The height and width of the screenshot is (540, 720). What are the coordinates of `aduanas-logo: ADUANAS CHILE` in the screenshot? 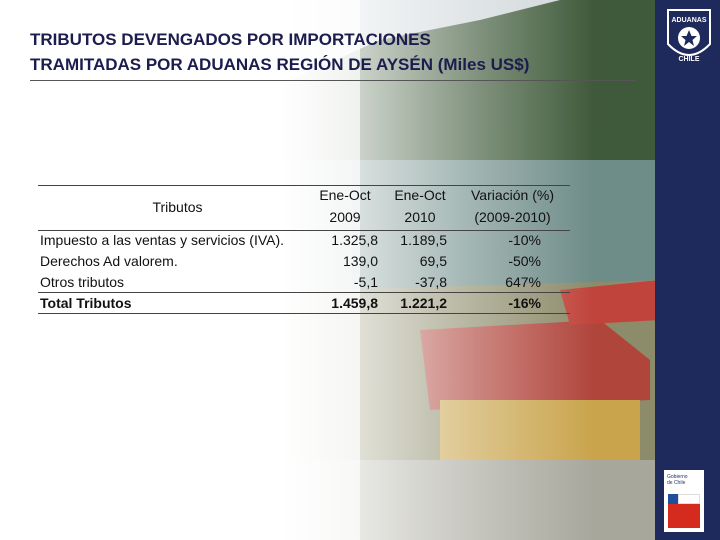 It's located at (689, 36).